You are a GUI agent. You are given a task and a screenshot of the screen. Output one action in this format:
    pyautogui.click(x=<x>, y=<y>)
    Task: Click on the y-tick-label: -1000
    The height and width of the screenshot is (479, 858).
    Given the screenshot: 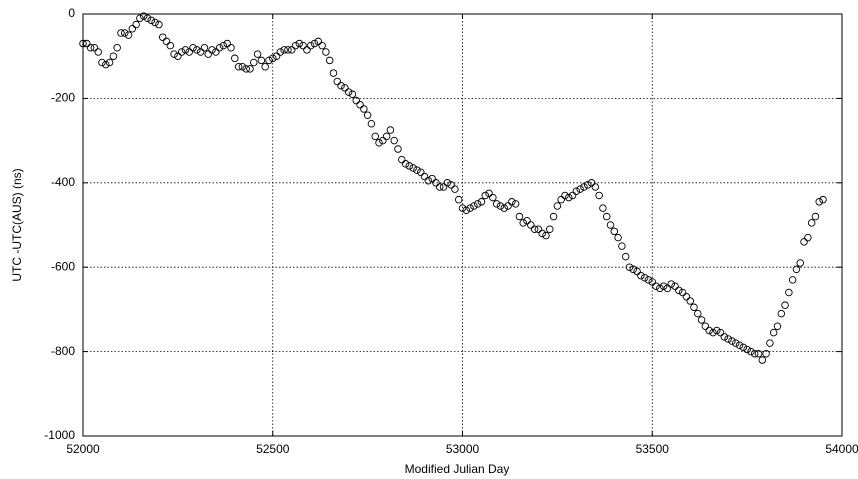 What is the action you would take?
    pyautogui.click(x=59, y=435)
    